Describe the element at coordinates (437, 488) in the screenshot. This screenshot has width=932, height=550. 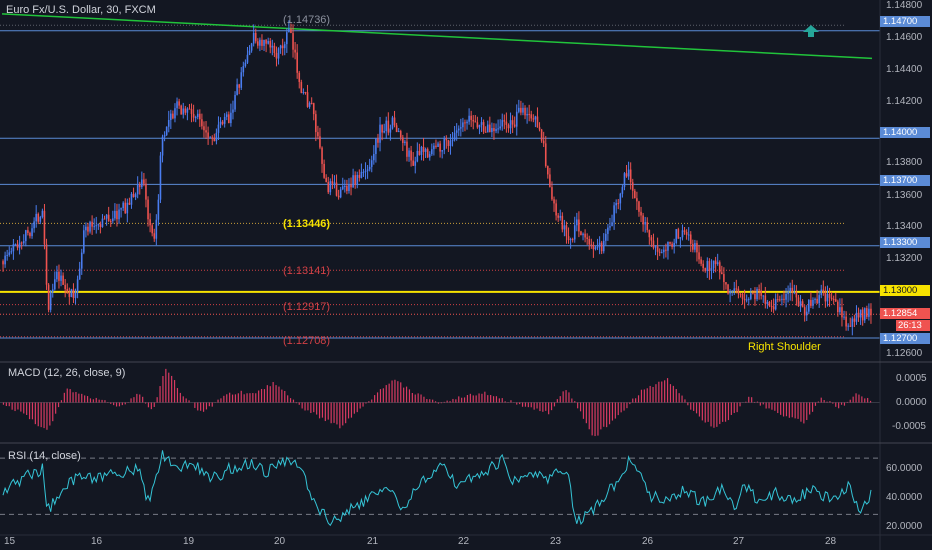
I see `rsi-line` at that location.